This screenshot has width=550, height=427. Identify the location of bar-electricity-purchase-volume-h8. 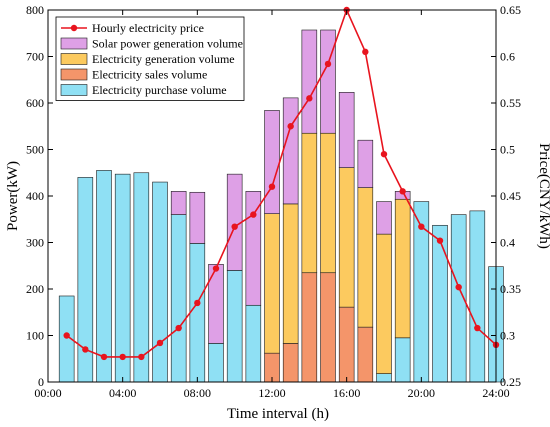
(197, 313).